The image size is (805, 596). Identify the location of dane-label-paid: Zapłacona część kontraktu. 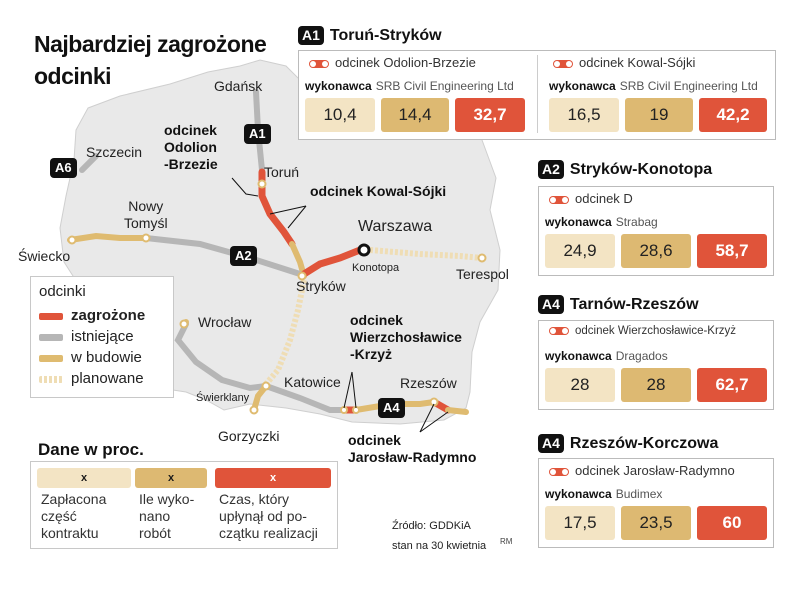
(74, 516).